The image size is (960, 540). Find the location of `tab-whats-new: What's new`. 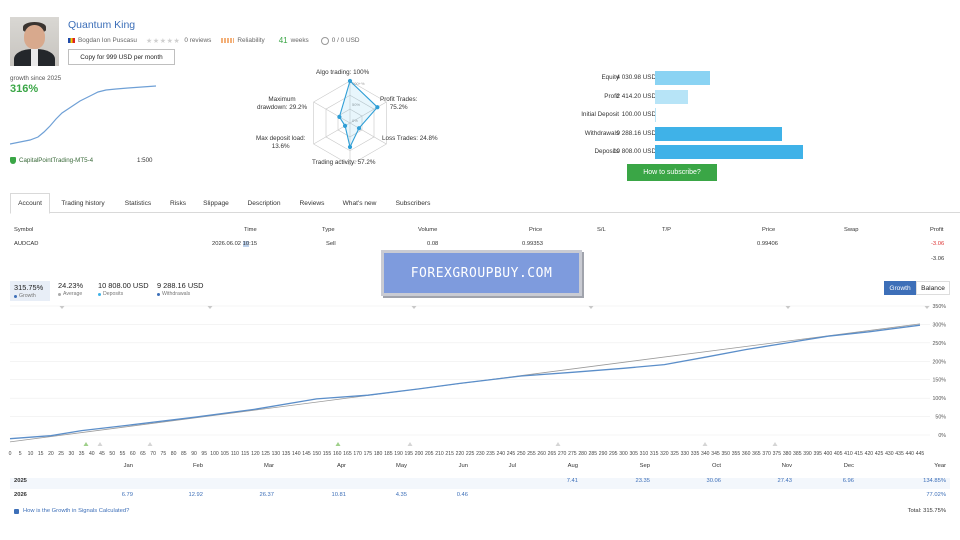

tab-whats-new: What's new is located at coordinates (359, 203).